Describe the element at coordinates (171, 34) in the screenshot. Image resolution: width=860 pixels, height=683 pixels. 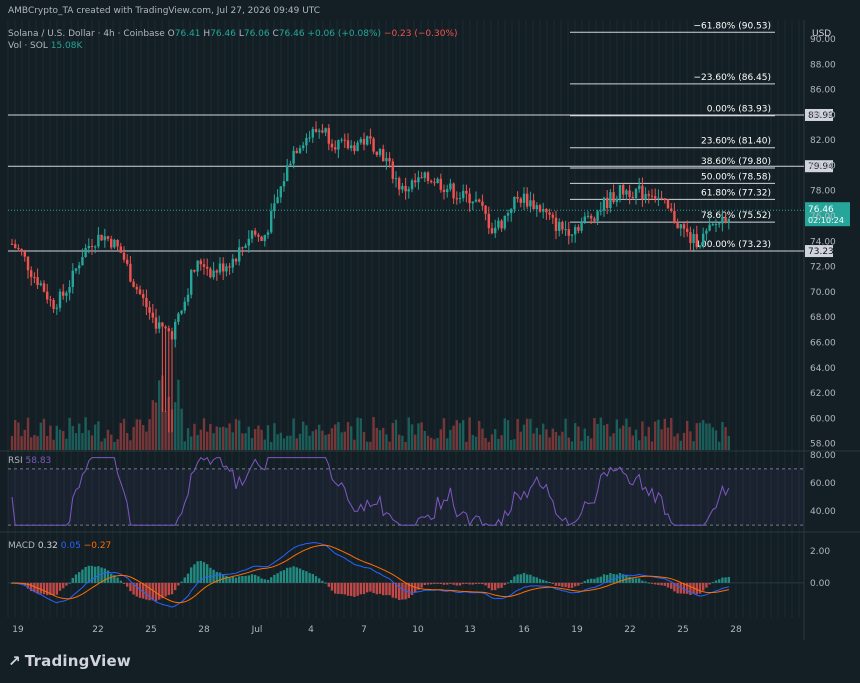
I see `open-label: O` at that location.